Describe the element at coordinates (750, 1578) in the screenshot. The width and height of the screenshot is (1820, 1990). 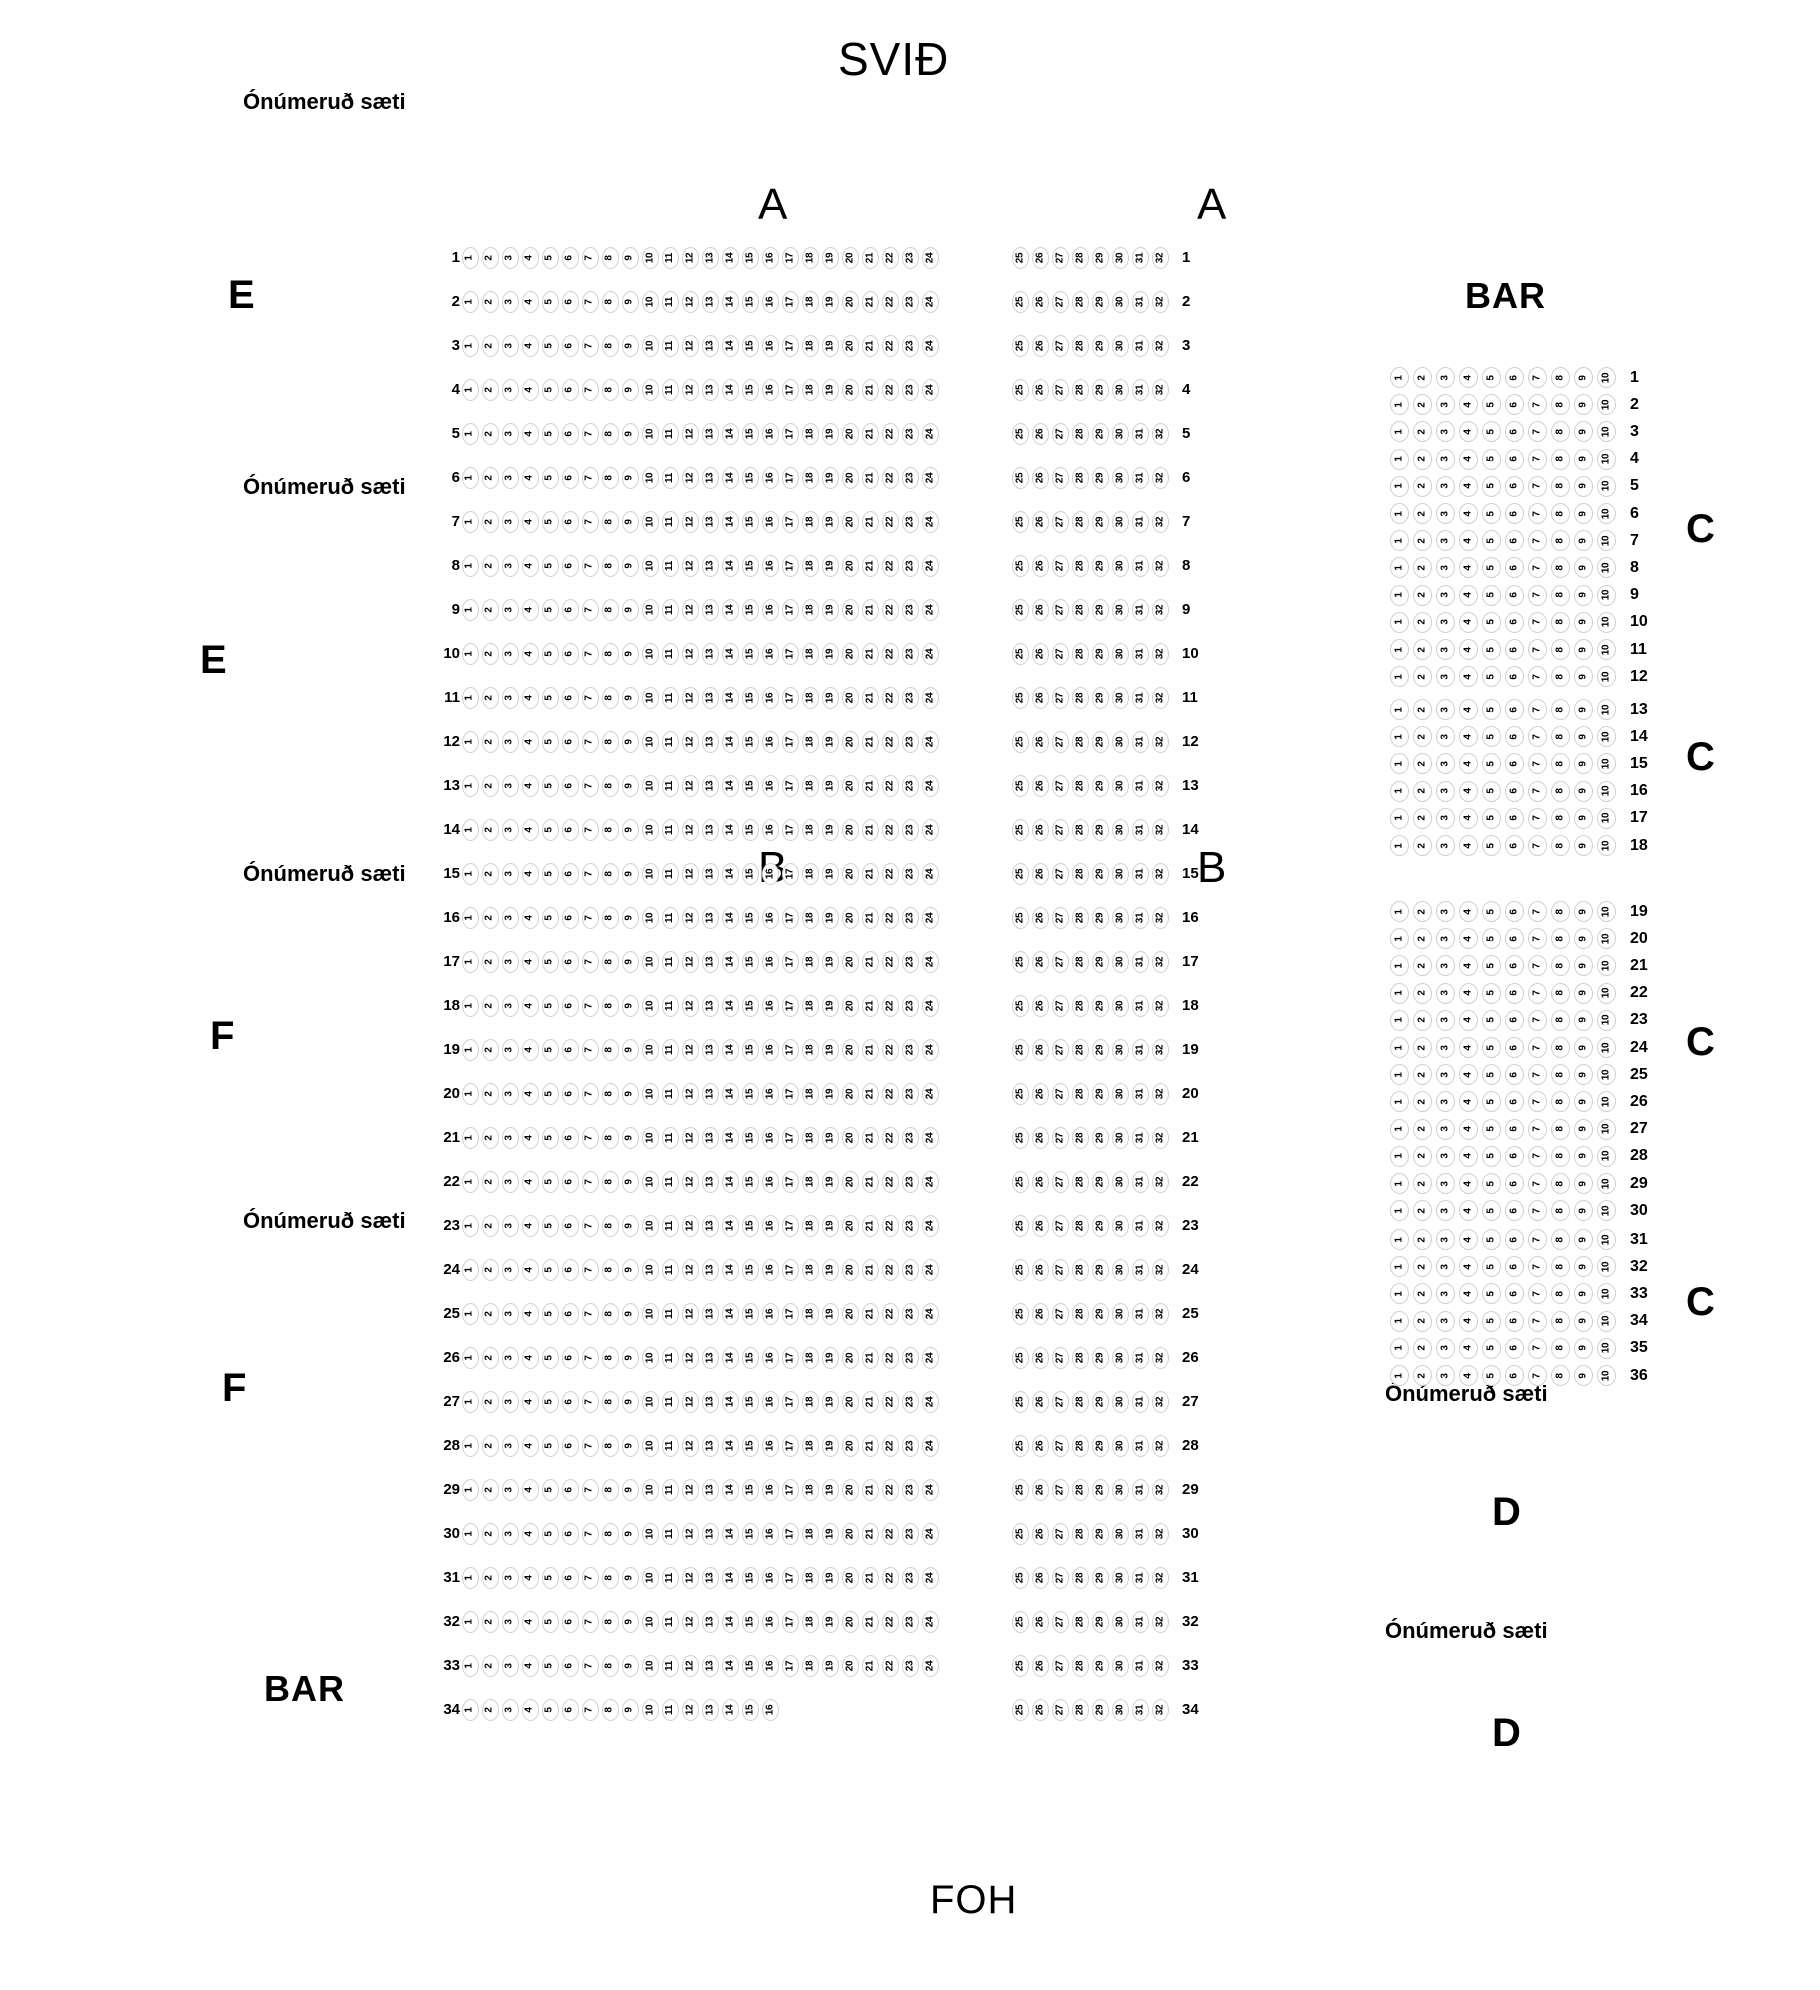
I see `seat: 15` at that location.